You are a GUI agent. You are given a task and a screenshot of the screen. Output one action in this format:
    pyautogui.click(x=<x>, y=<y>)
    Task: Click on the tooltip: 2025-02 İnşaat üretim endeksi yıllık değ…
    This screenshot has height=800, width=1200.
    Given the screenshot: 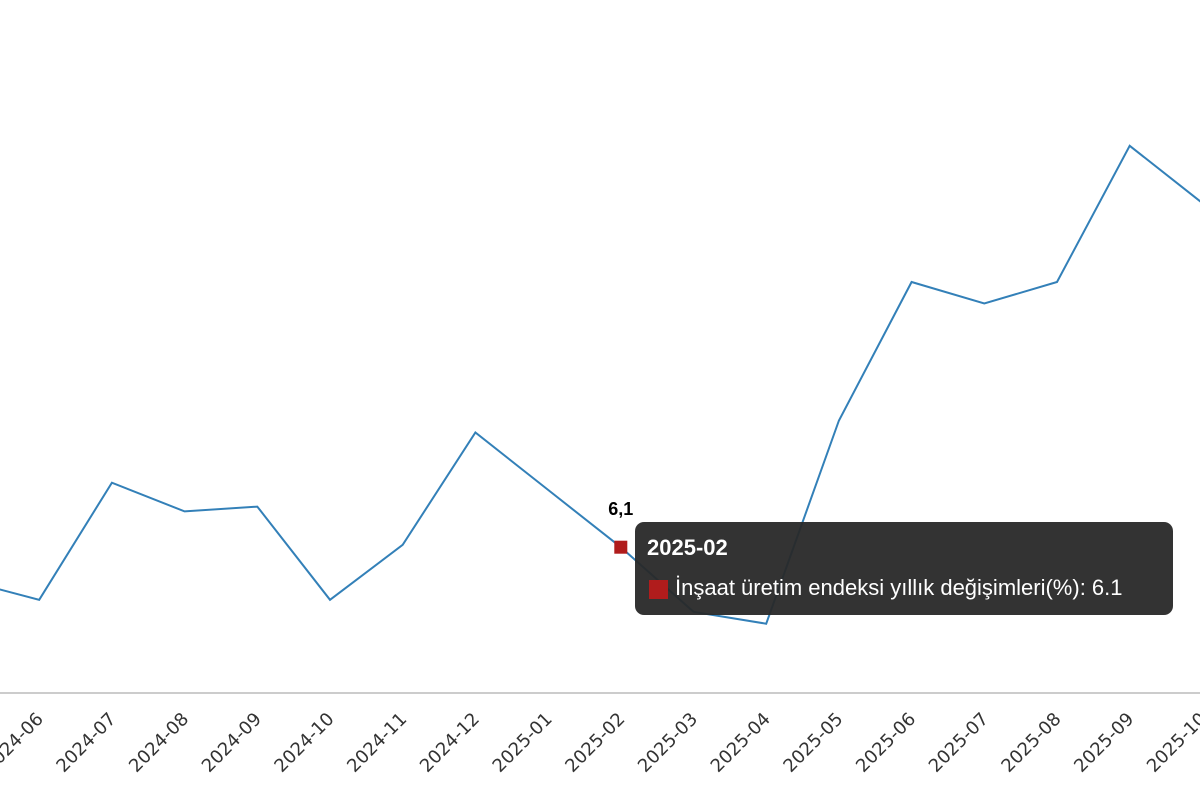 What is the action you would take?
    pyautogui.click(x=904, y=568)
    